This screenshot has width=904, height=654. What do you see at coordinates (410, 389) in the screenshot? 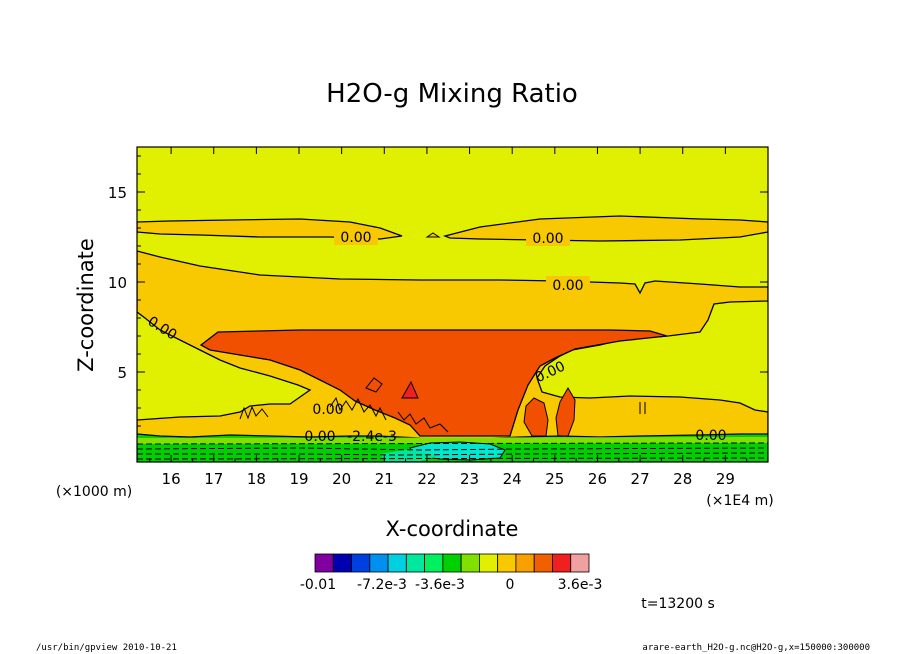
I see `dry-triangle` at bounding box center [410, 389].